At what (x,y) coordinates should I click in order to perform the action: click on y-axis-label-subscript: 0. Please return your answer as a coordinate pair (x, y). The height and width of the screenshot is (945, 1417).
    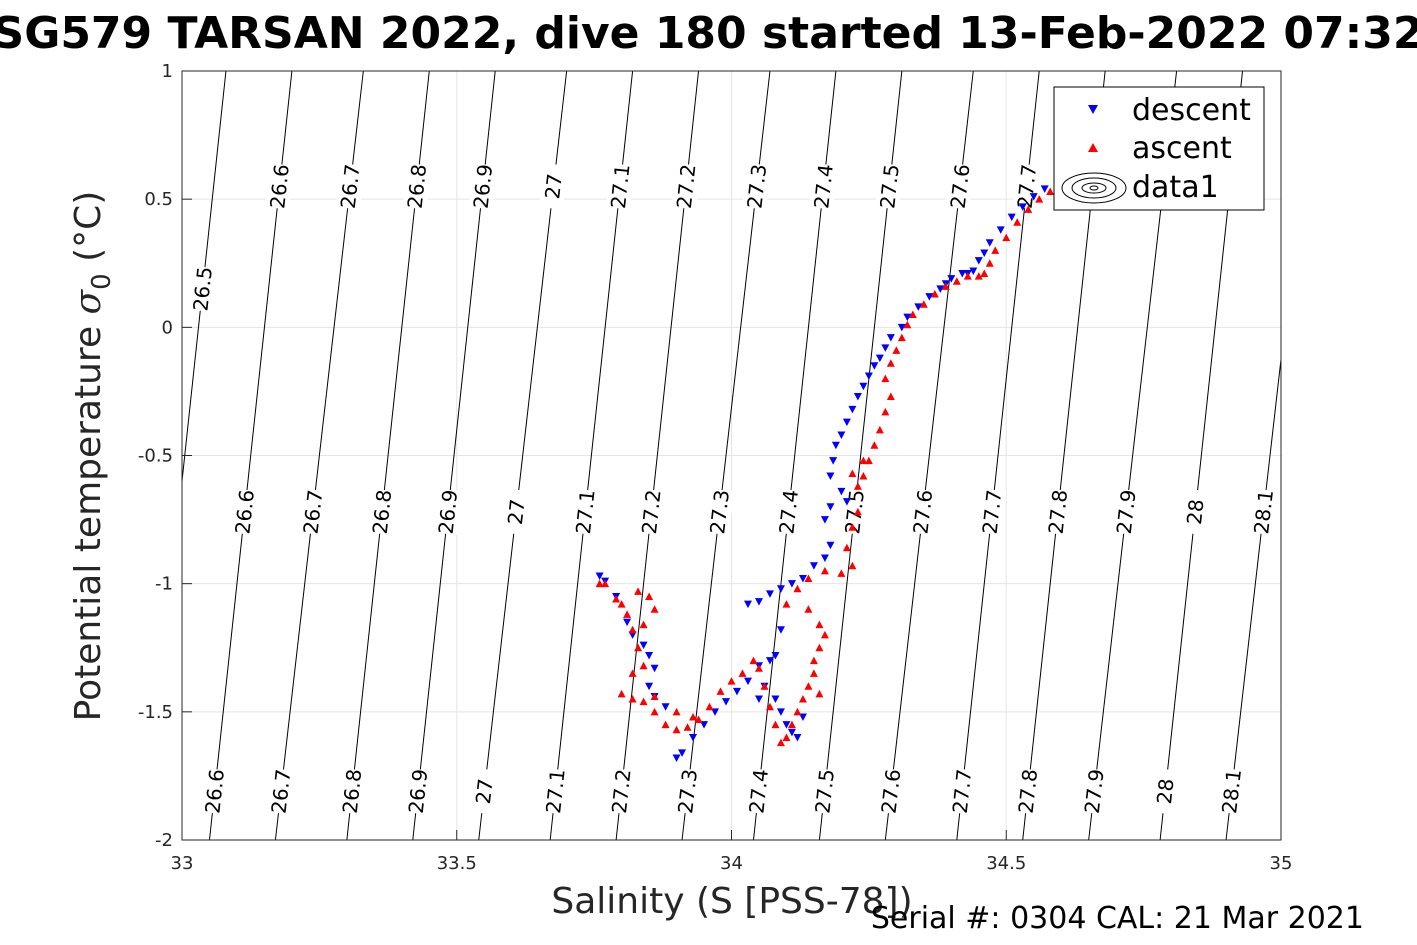
    Looking at the image, I should click on (102, 281).